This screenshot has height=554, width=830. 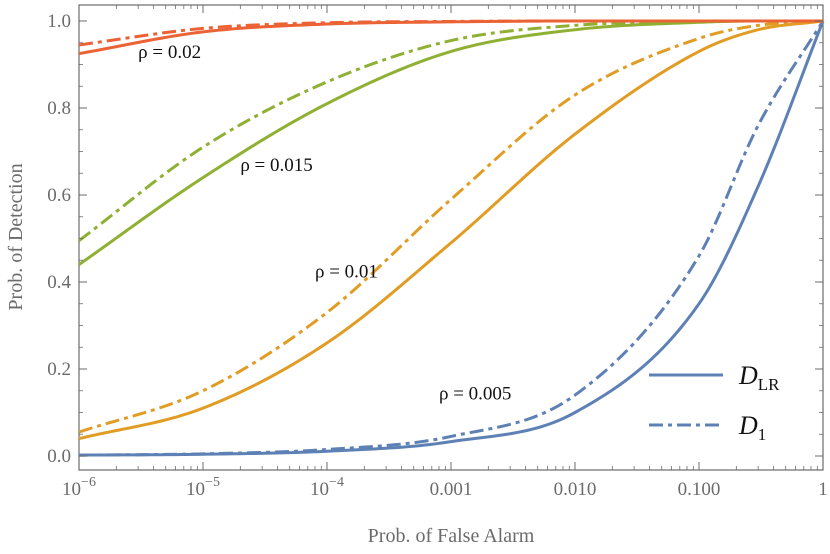 What do you see at coordinates (59, 456) in the screenshot?
I see `y-tick-label-1: 0.0` at bounding box center [59, 456].